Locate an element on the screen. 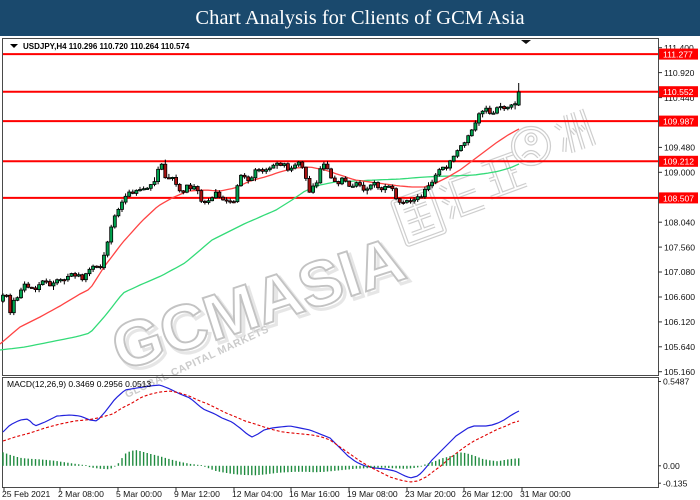 The image size is (700, 500). svg-text: 110.552 is located at coordinates (678, 92).